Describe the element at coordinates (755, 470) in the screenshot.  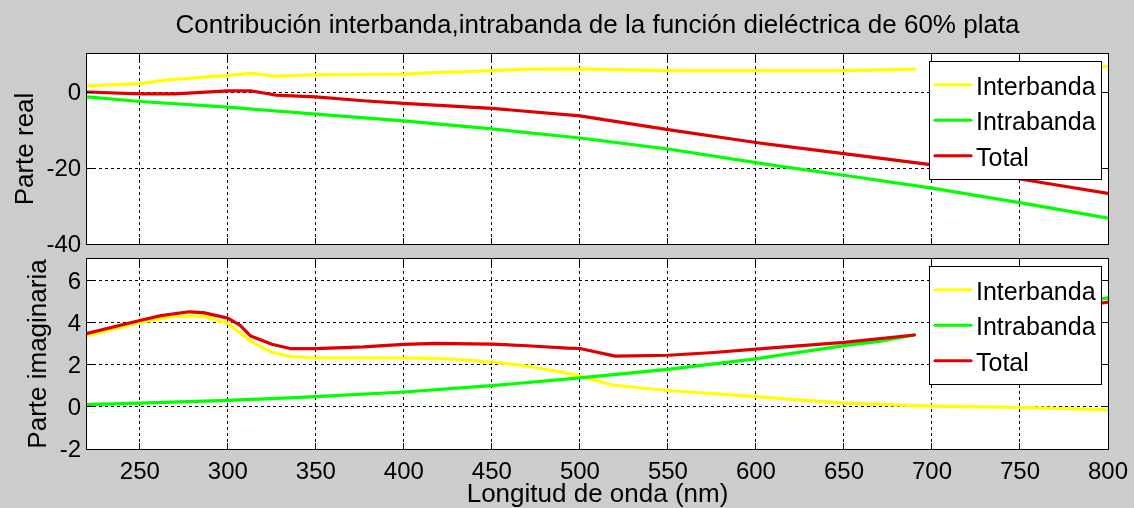
I see `x-tick-label: 600` at that location.